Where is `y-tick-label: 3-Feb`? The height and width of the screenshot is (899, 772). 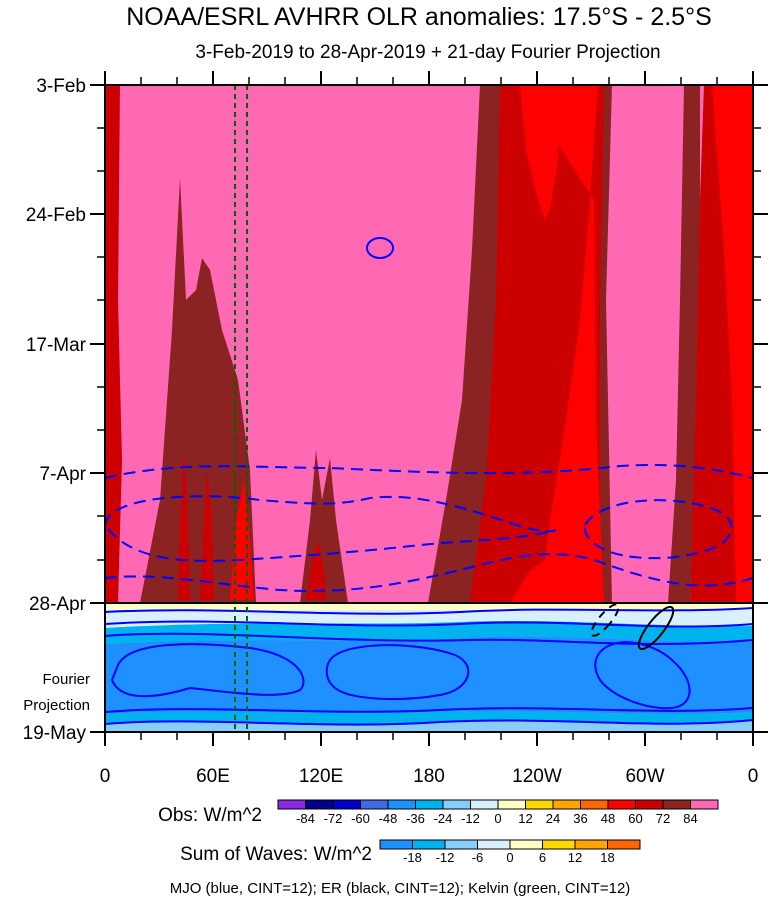
y-tick-label: 3-Feb is located at coordinates (61, 86).